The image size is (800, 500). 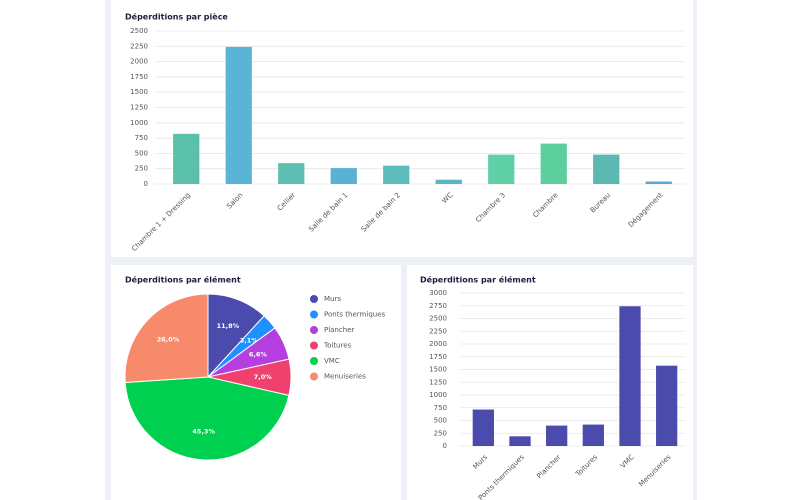 What do you see at coordinates (258, 354) in the screenshot?
I see `data-label: 6,6%` at bounding box center [258, 354].